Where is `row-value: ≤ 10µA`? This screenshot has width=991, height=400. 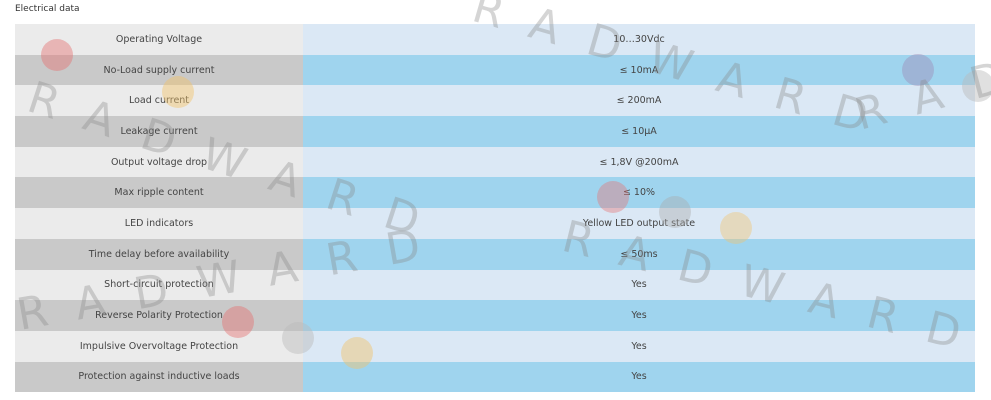
row-value: ≤ 10µA is located at coordinates (639, 131).